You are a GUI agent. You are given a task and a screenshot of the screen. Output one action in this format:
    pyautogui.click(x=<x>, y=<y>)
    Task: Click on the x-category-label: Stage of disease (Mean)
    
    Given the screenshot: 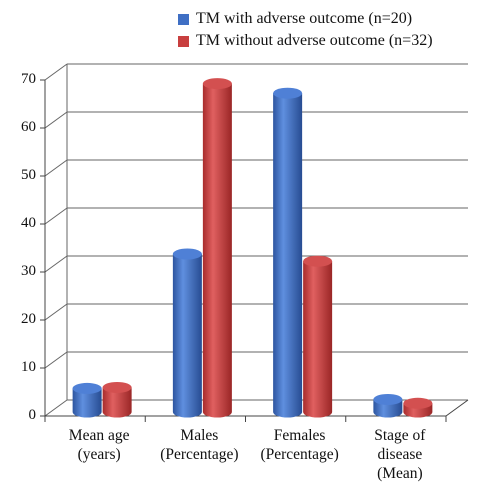 What is the action you would take?
    pyautogui.click(x=400, y=454)
    